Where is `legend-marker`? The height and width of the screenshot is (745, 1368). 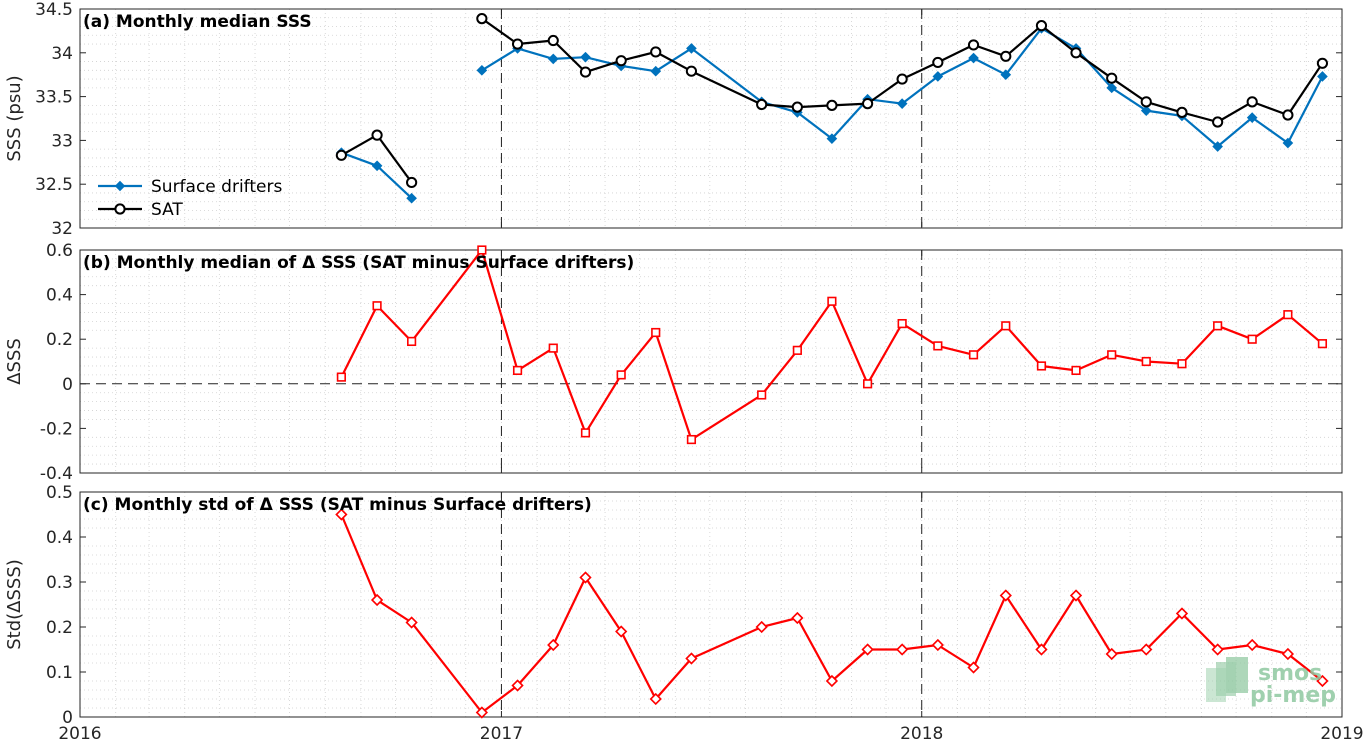 legend-marker is located at coordinates (120, 209).